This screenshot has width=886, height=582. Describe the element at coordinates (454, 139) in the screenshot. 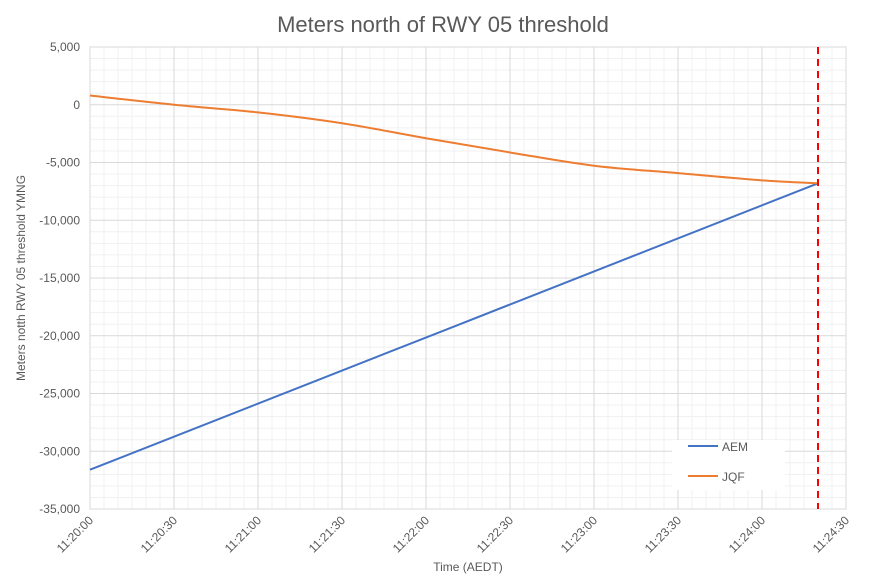

I see `series-line-jqf` at that location.